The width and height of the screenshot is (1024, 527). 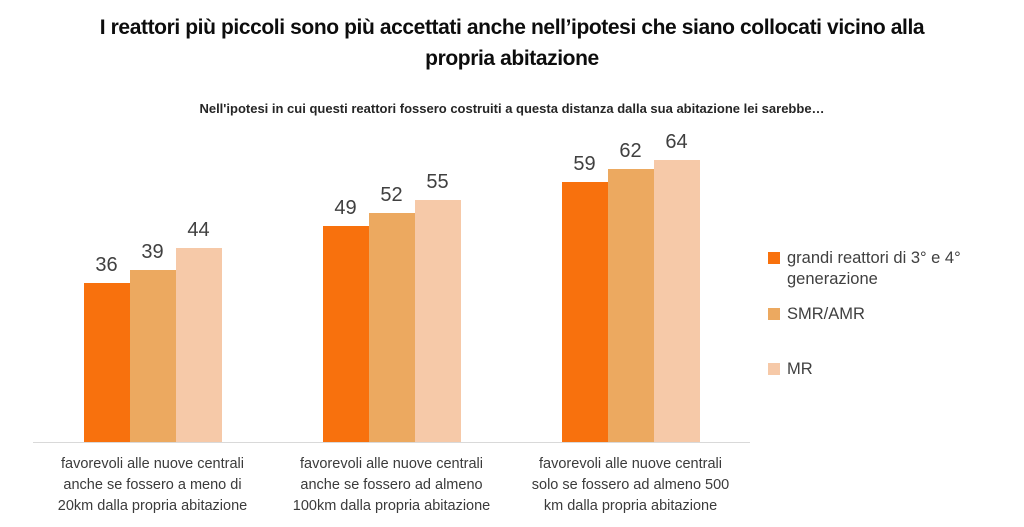 What do you see at coordinates (676, 300) in the screenshot?
I see `bar-series2-cat2` at bounding box center [676, 300].